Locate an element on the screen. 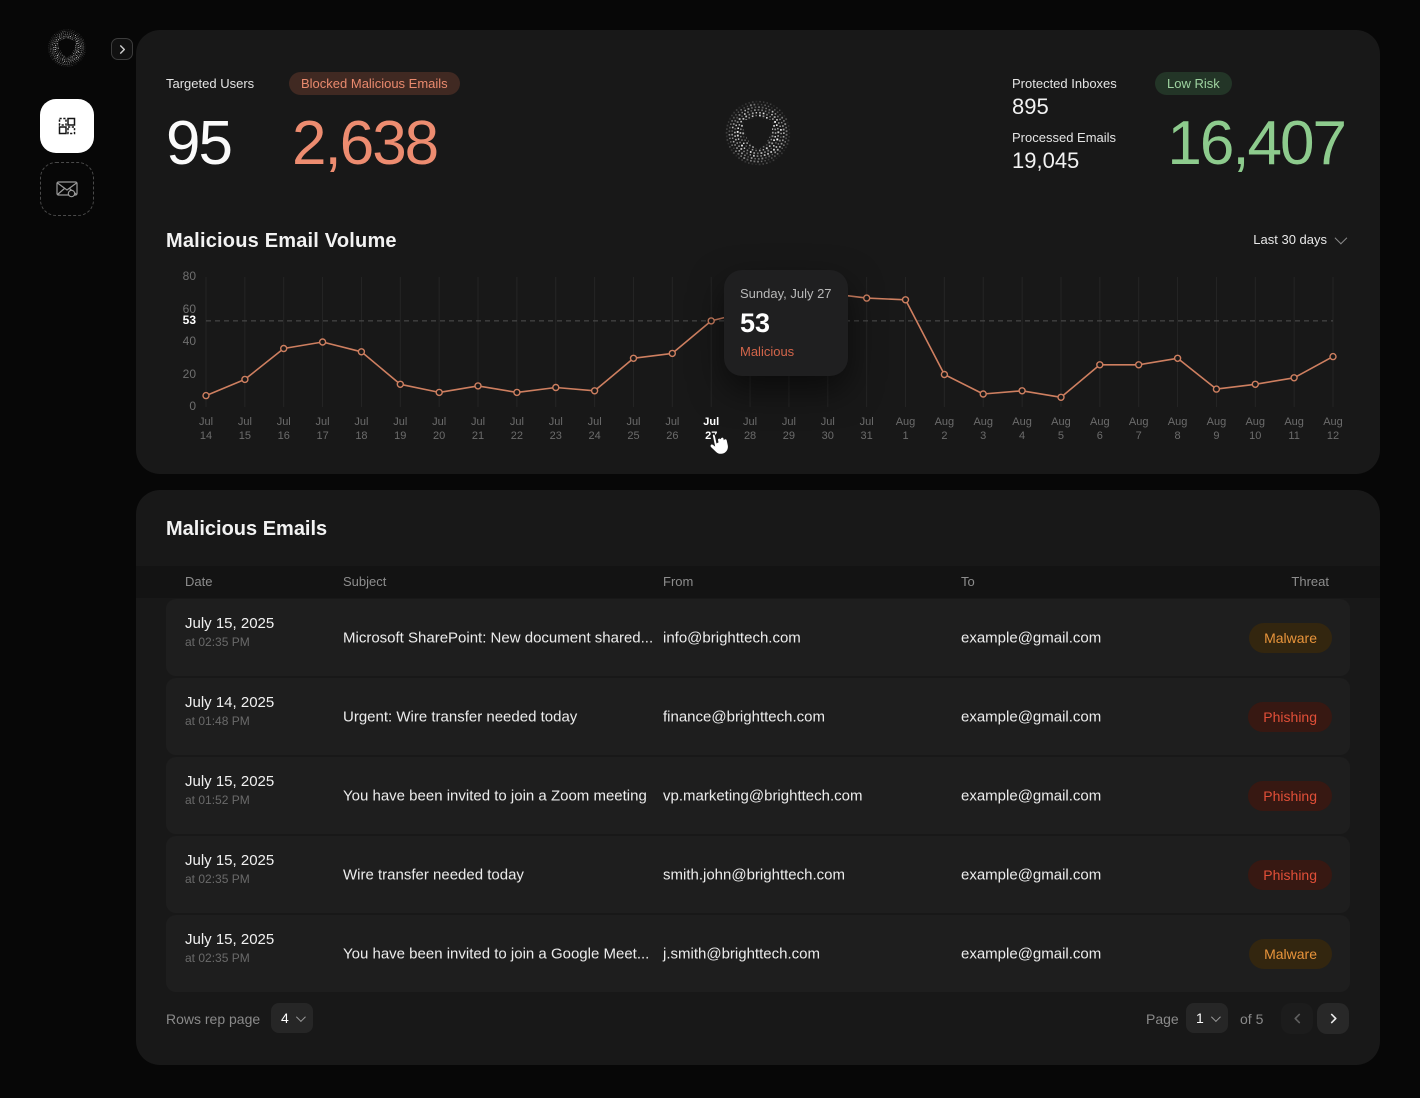  x-axis-tick: Jul 30 is located at coordinates (827, 429).